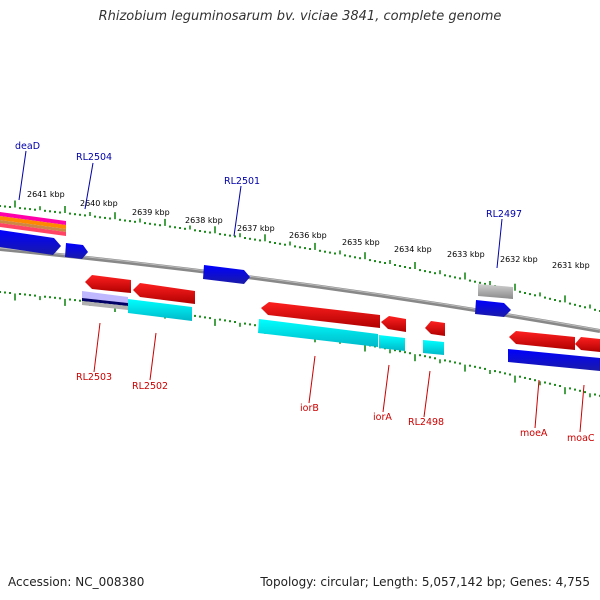  What do you see at coordinates (534, 433) in the screenshot?
I see `gene-label-moeA: moeA` at bounding box center [534, 433].